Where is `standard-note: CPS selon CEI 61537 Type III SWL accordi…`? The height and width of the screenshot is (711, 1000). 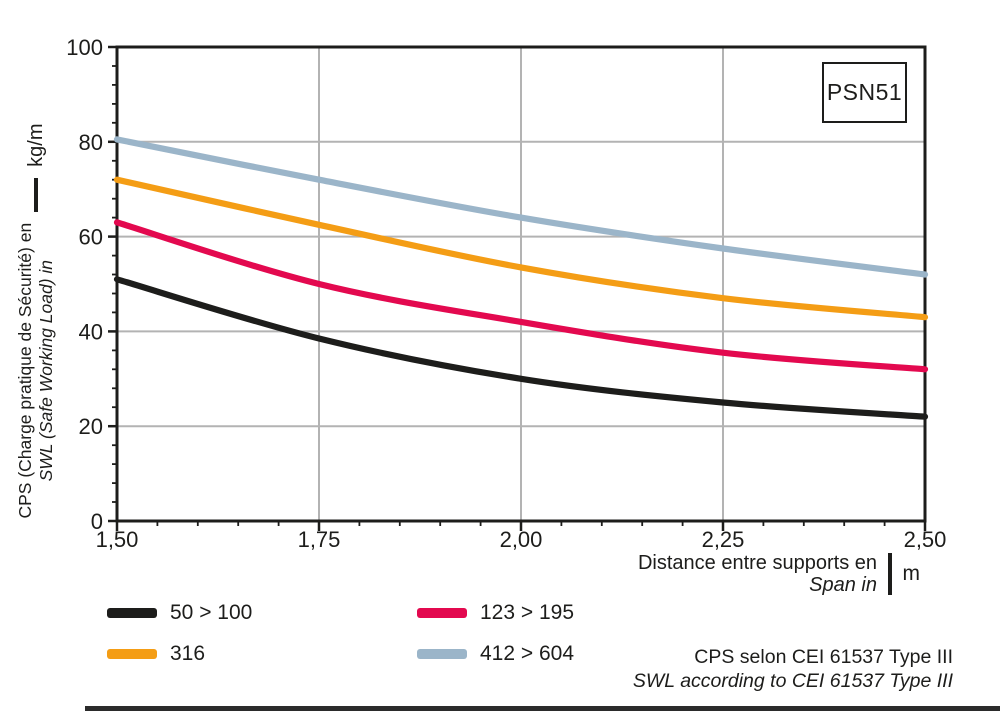 standard-note: CPS selon CEI 61537 Type III SWL accordi… is located at coordinates (701, 669).